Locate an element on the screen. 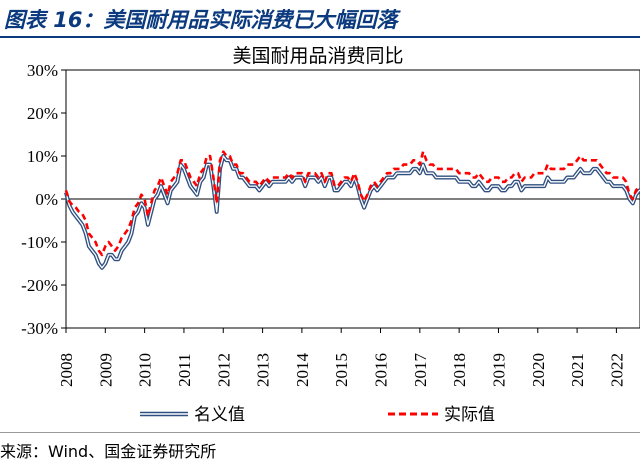 The height and width of the screenshot is (467, 640). x-tick-label: 2016 is located at coordinates (381, 370).